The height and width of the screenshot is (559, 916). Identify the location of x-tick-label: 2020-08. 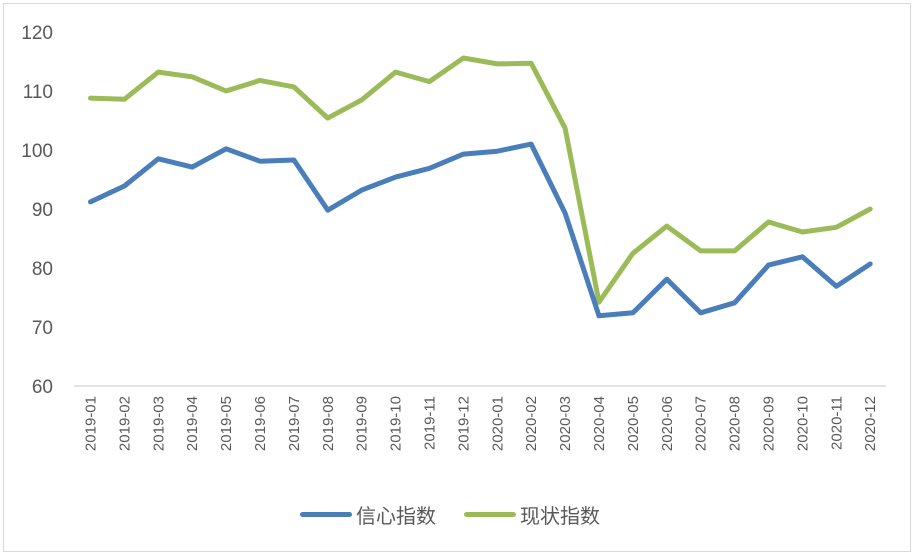
(735, 423).